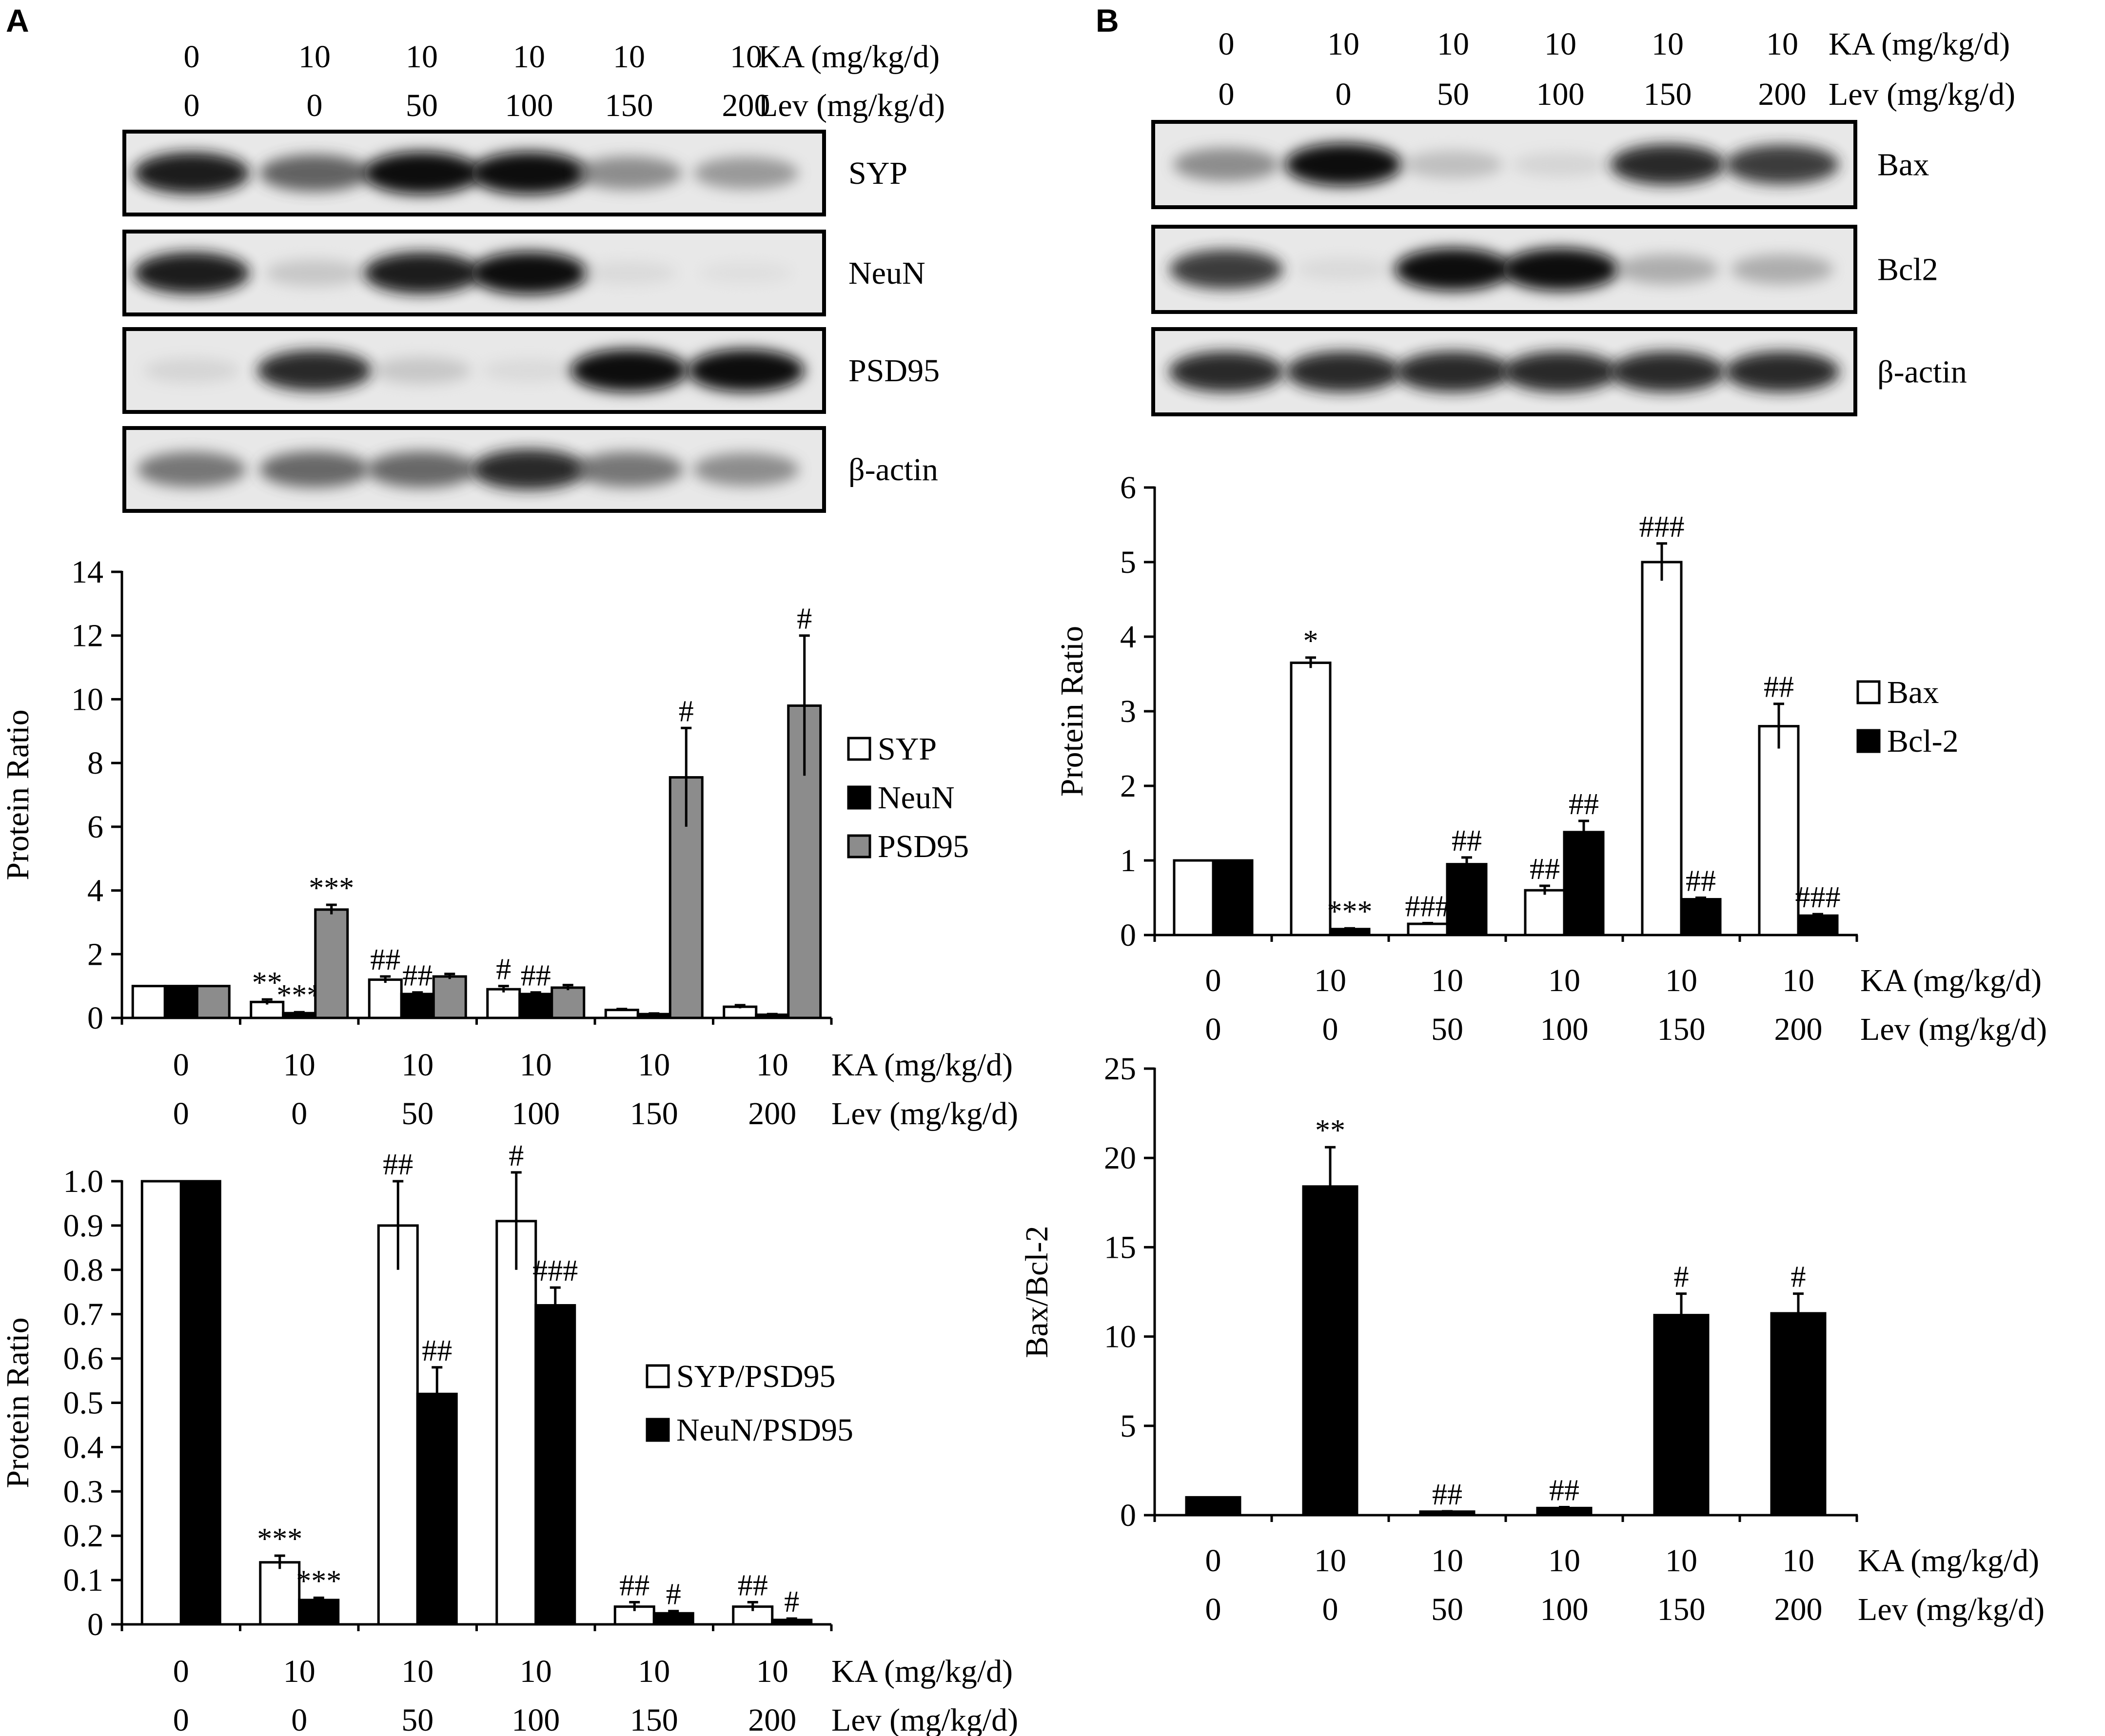 This screenshot has width=2105, height=1736. Describe the element at coordinates (1120, 1337) in the screenshot. I see `y-tick-label: 10` at that location.